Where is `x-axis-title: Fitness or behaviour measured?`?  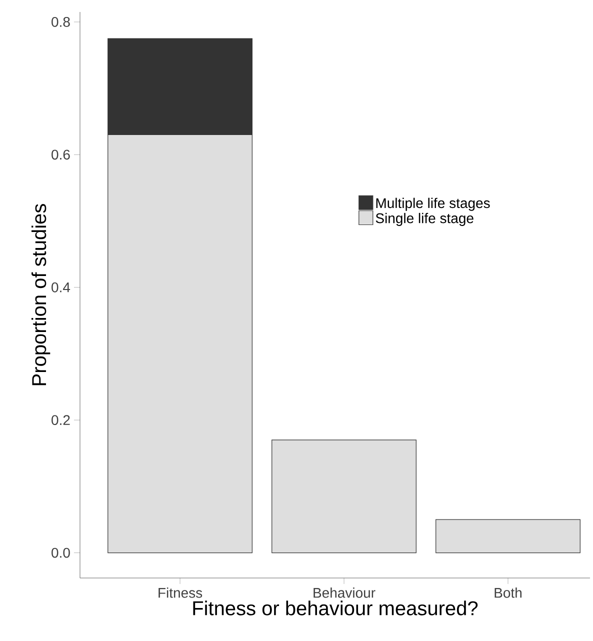
x-axis-title: Fitness or behaviour measured? is located at coordinates (335, 608).